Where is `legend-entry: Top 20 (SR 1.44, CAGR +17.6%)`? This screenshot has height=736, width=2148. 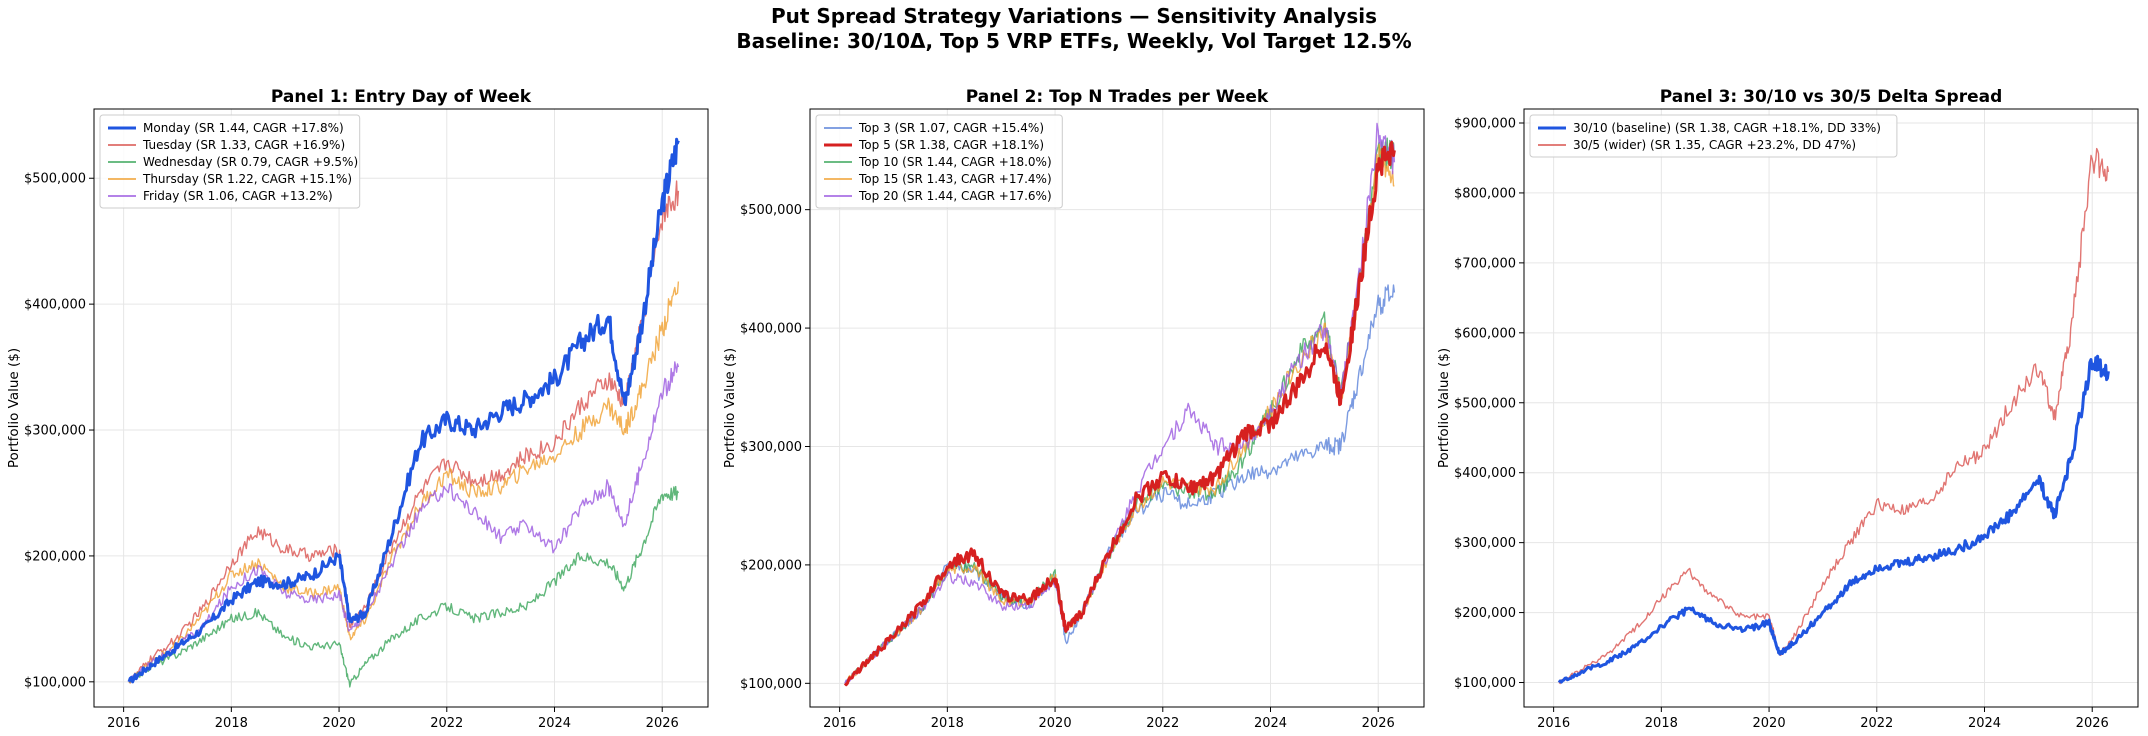 legend-entry: Top 20 (SR 1.44, CAGR +17.6%) is located at coordinates (955, 196).